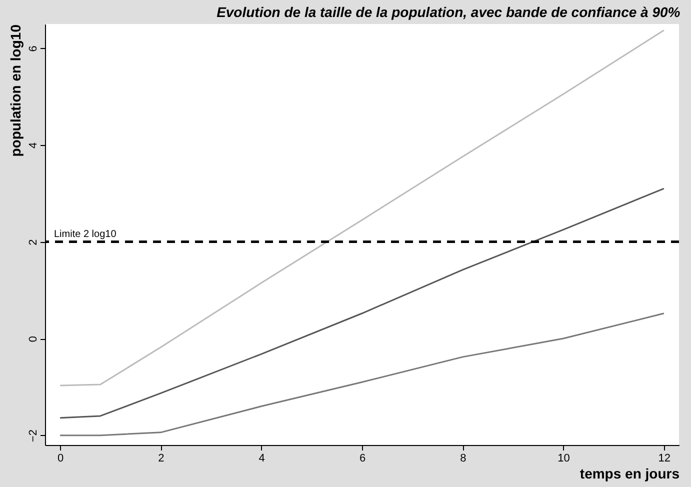 The width and height of the screenshot is (691, 487). I want to click on x-tick-label: 12, so click(664, 458).